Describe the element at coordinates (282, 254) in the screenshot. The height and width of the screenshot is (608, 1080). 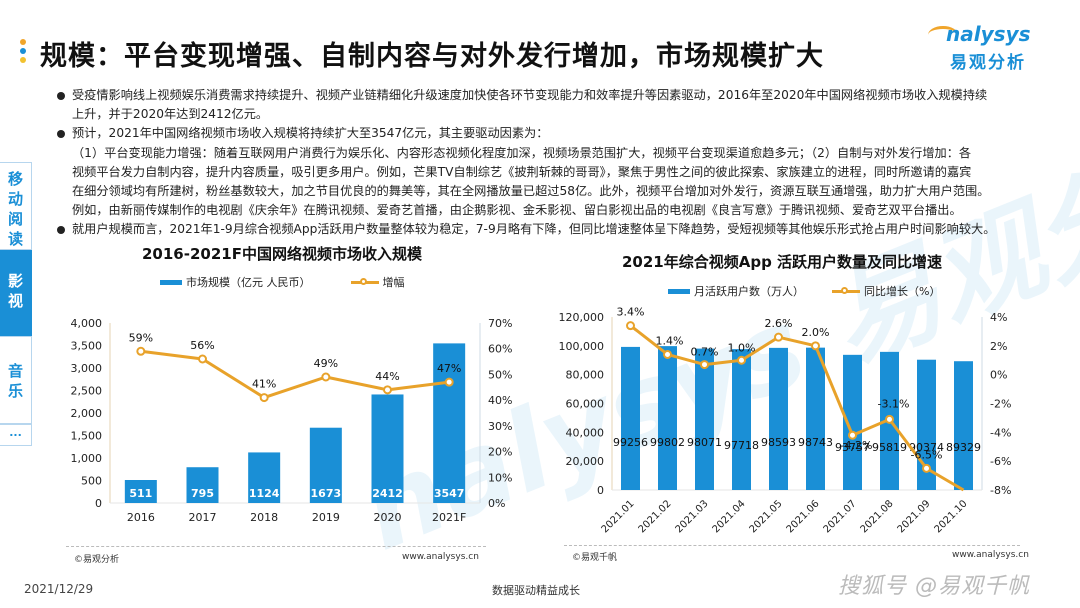
I see `left-chart-title: 2016-2021F中国网络视频市场收入规模` at that location.